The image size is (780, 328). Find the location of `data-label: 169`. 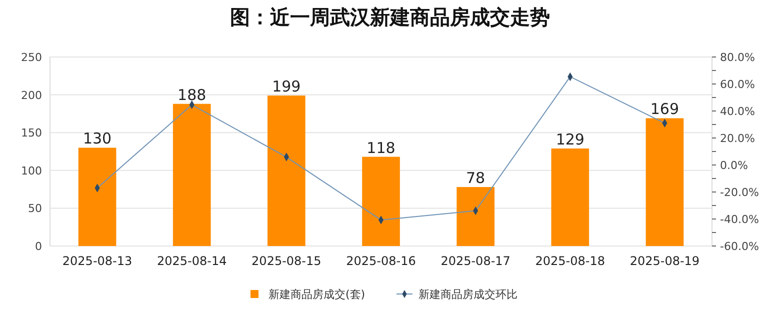

data-label: 169 is located at coordinates (665, 109).